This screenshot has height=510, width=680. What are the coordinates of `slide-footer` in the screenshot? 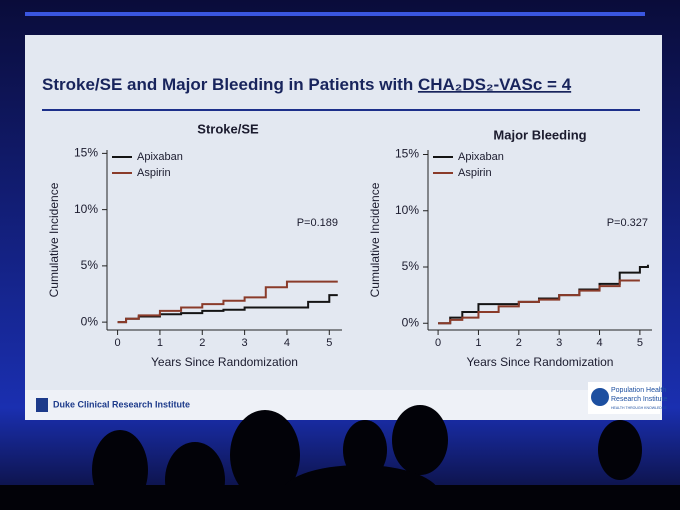 It's located at (343, 405).